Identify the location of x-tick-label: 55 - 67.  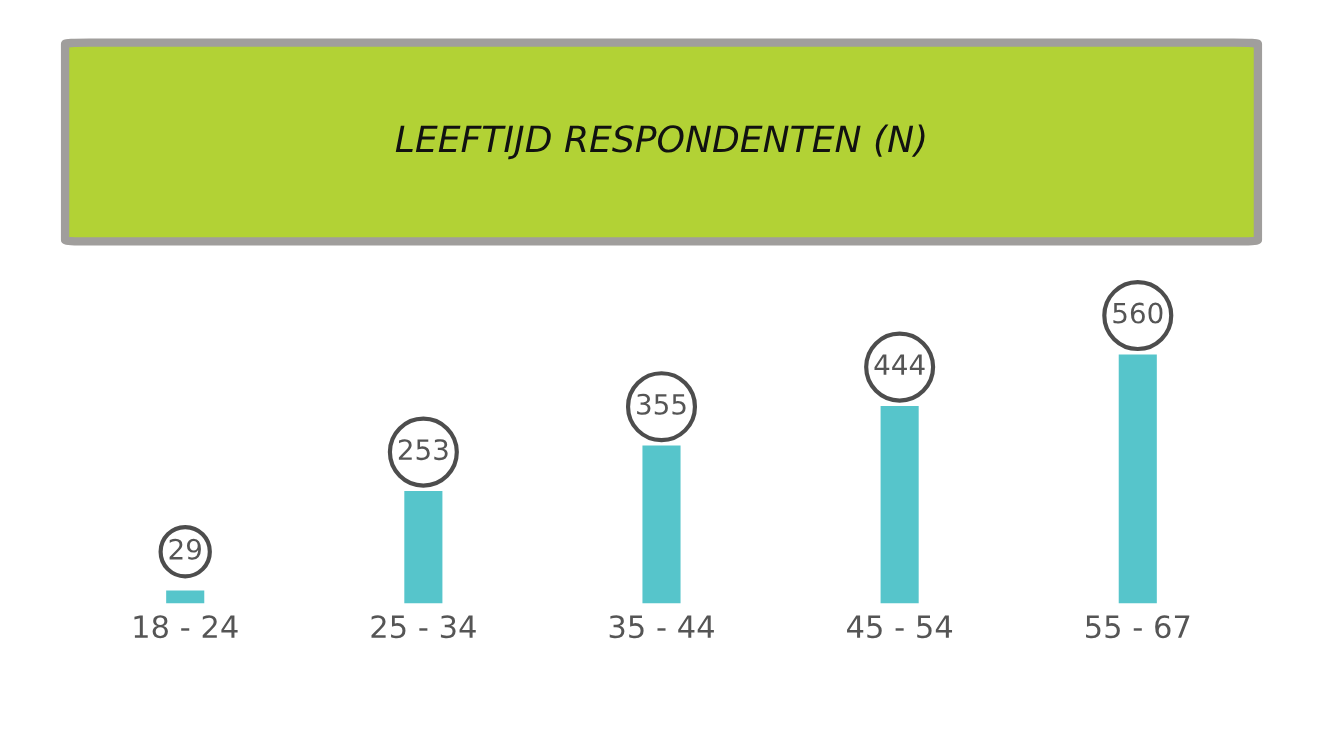
(1138, 627).